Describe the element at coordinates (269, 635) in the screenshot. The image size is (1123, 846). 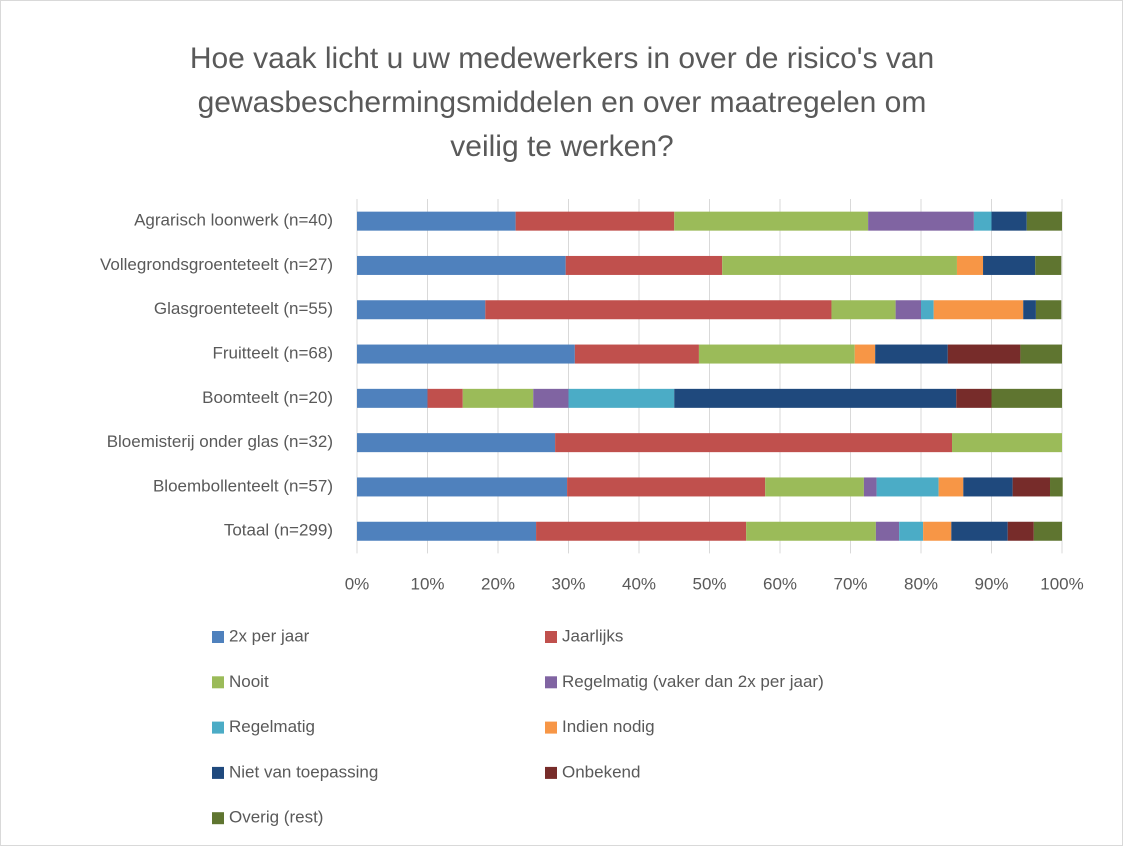
I see `legend-label: 2x per jaar` at that location.